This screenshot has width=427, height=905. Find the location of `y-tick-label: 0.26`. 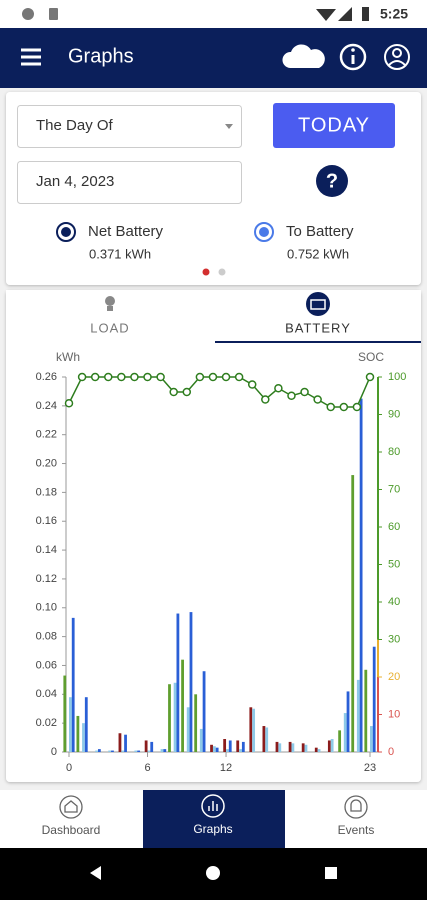

y-tick-label: 0.26 is located at coordinates (46, 377).